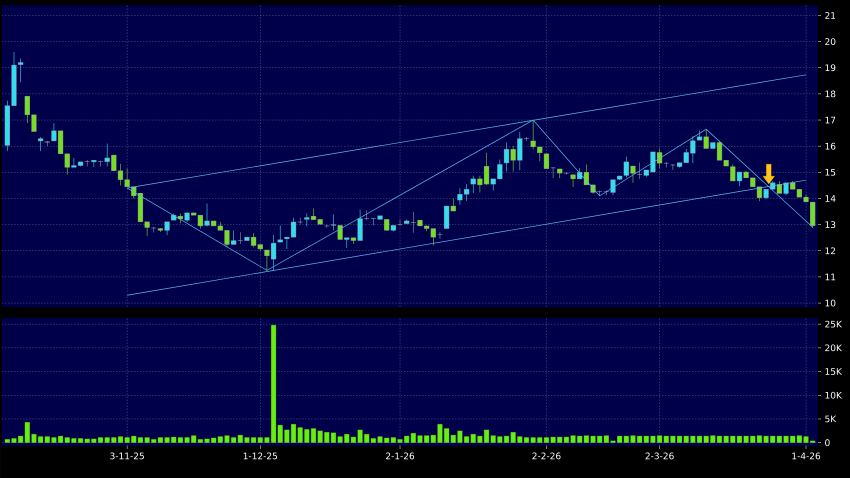 Image resolution: width=850 pixels, height=478 pixels. Describe the element at coordinates (546, 456) in the screenshot. I see `x-tick-label: 2-2-26` at that location.